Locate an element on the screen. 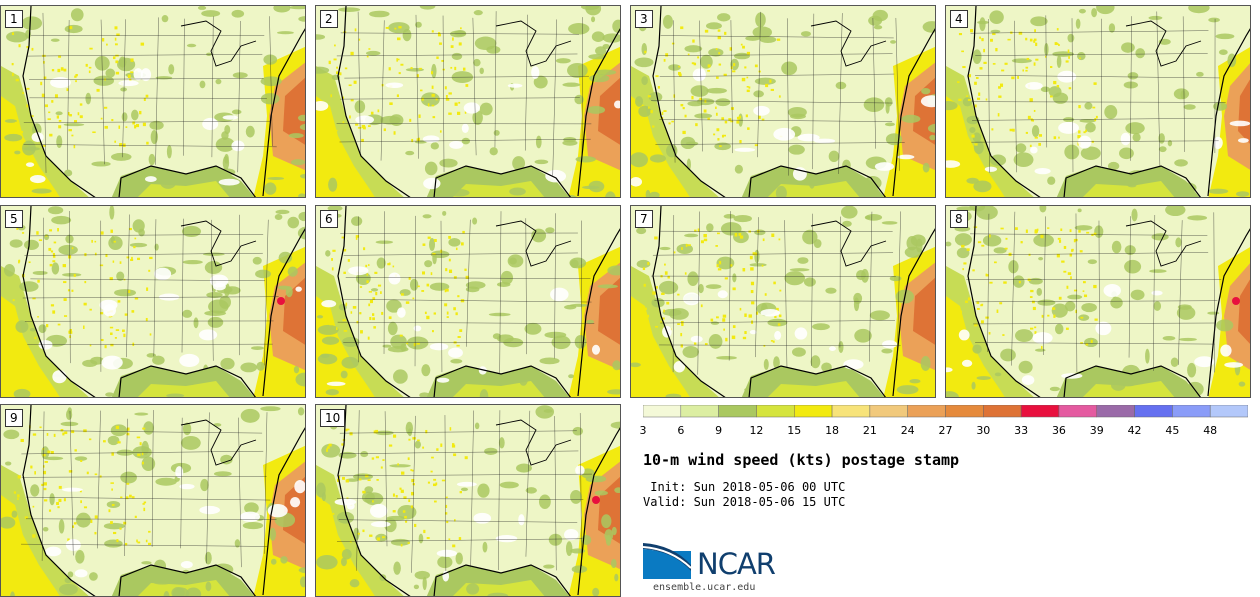 Image resolution: width=1260 pixels, height=597 pixels. colorbar-tick-label: 15 is located at coordinates (794, 430).